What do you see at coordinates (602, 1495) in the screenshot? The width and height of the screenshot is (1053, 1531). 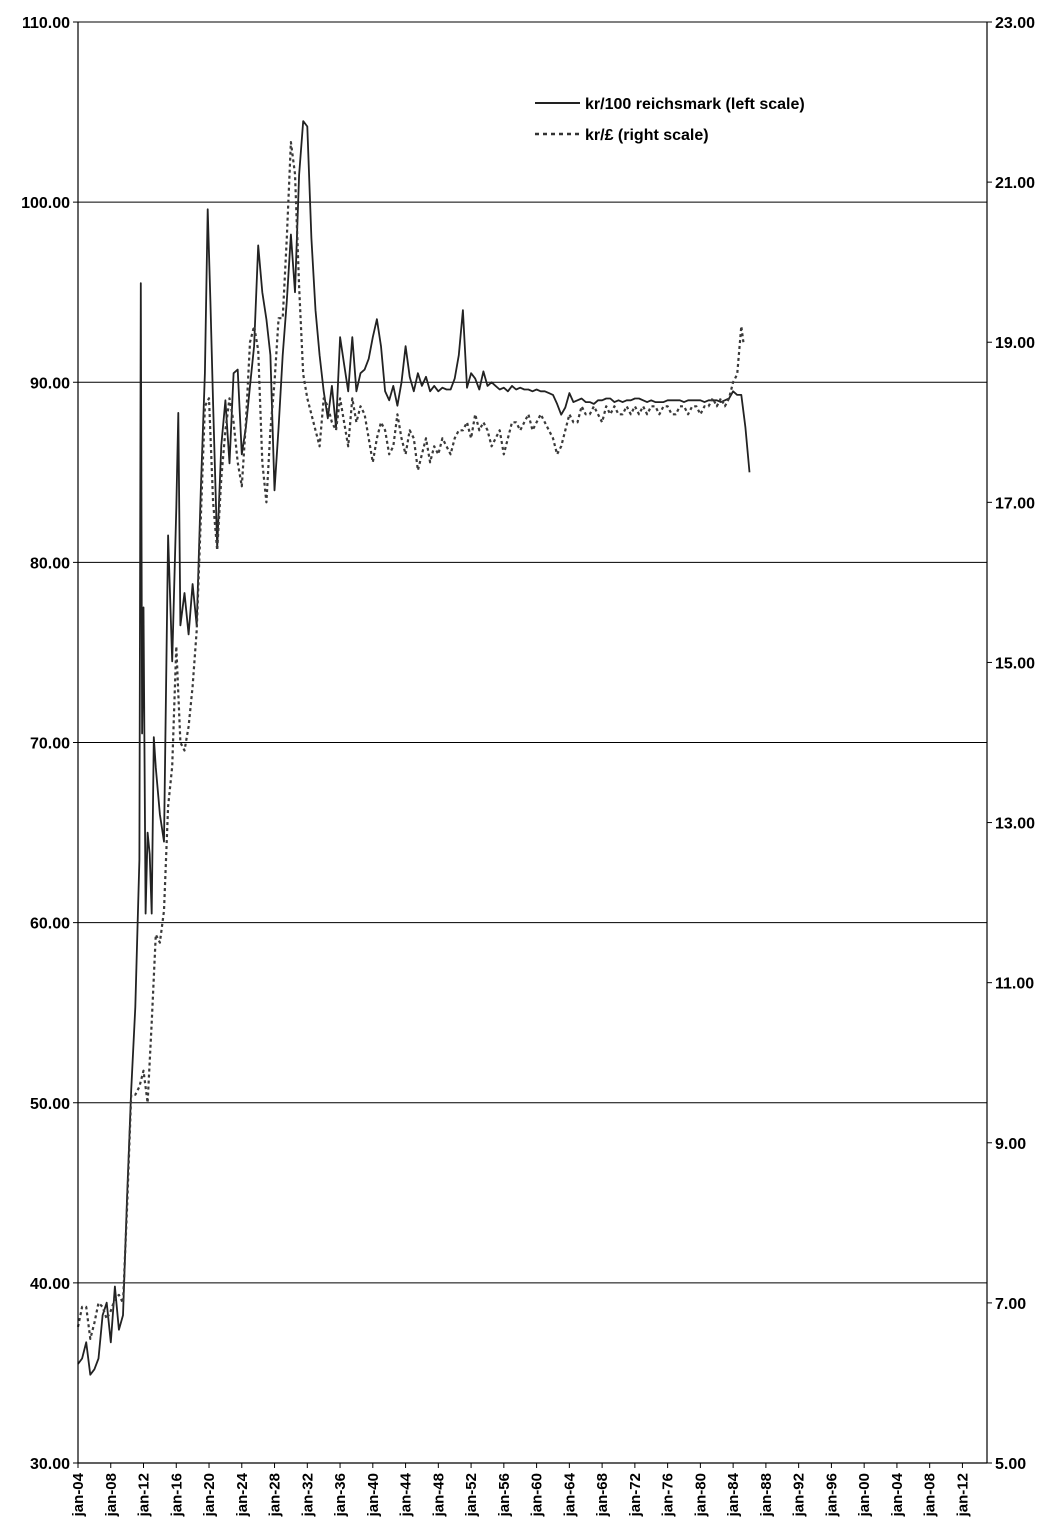 I see `x-tick-label: jan-68` at bounding box center [602, 1495].